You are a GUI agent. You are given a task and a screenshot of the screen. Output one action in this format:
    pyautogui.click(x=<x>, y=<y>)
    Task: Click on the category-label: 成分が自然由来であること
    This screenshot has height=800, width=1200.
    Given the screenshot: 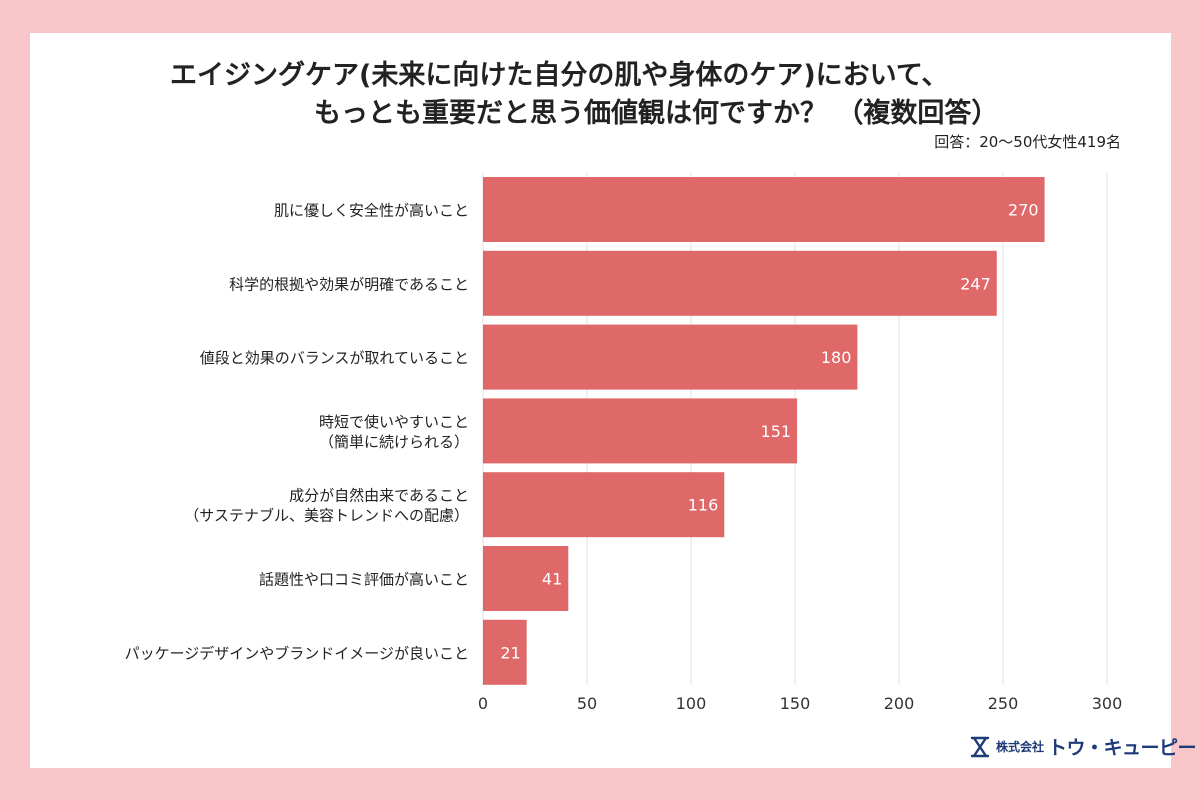 What is the action you would take?
    pyautogui.click(x=379, y=496)
    